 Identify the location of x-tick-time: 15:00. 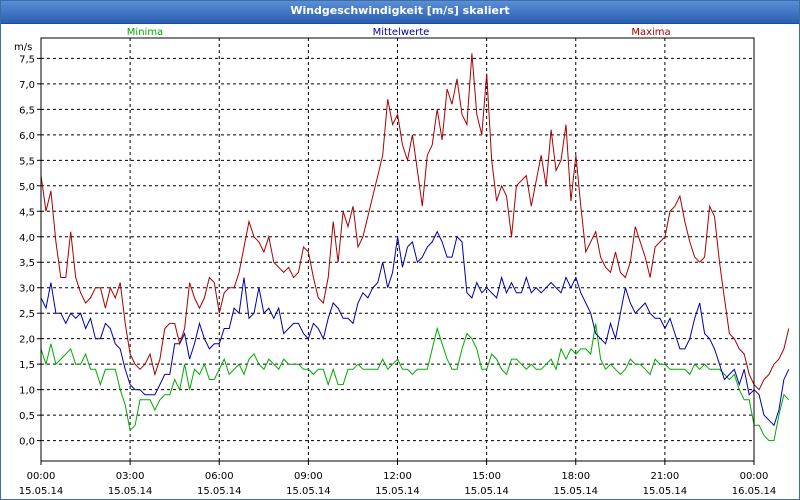
(486, 476).